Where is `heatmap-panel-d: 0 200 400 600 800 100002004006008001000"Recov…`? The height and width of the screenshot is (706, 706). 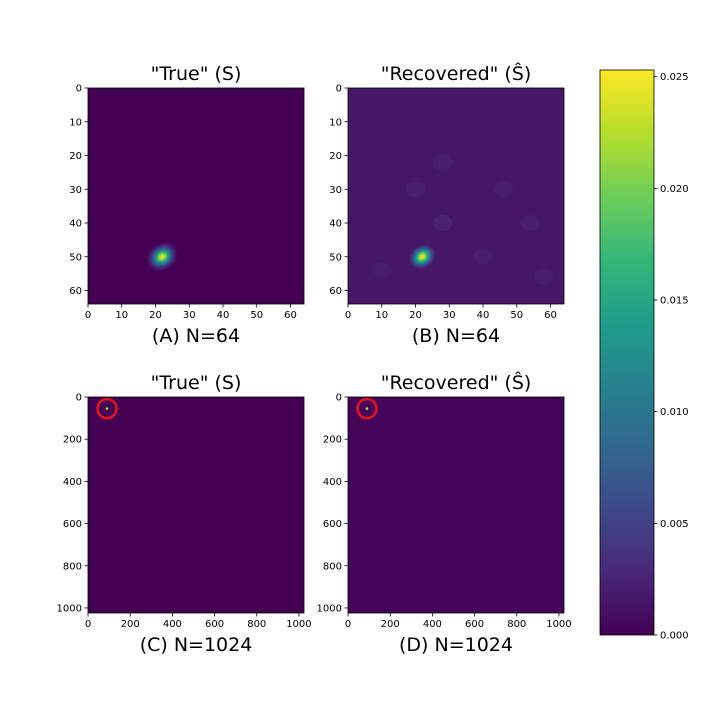
heatmap-panel-d: 0 200 400 600 800 100002004006008001000"Recov… is located at coordinates (444, 513).